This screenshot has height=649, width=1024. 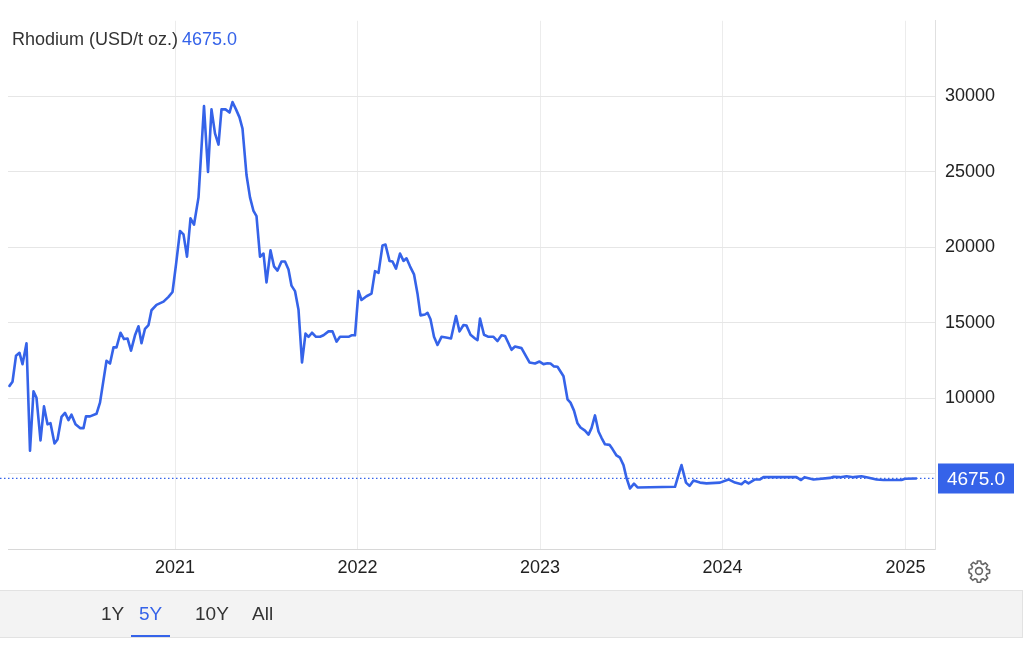 I want to click on x-tick-label: 2023, so click(x=540, y=566).